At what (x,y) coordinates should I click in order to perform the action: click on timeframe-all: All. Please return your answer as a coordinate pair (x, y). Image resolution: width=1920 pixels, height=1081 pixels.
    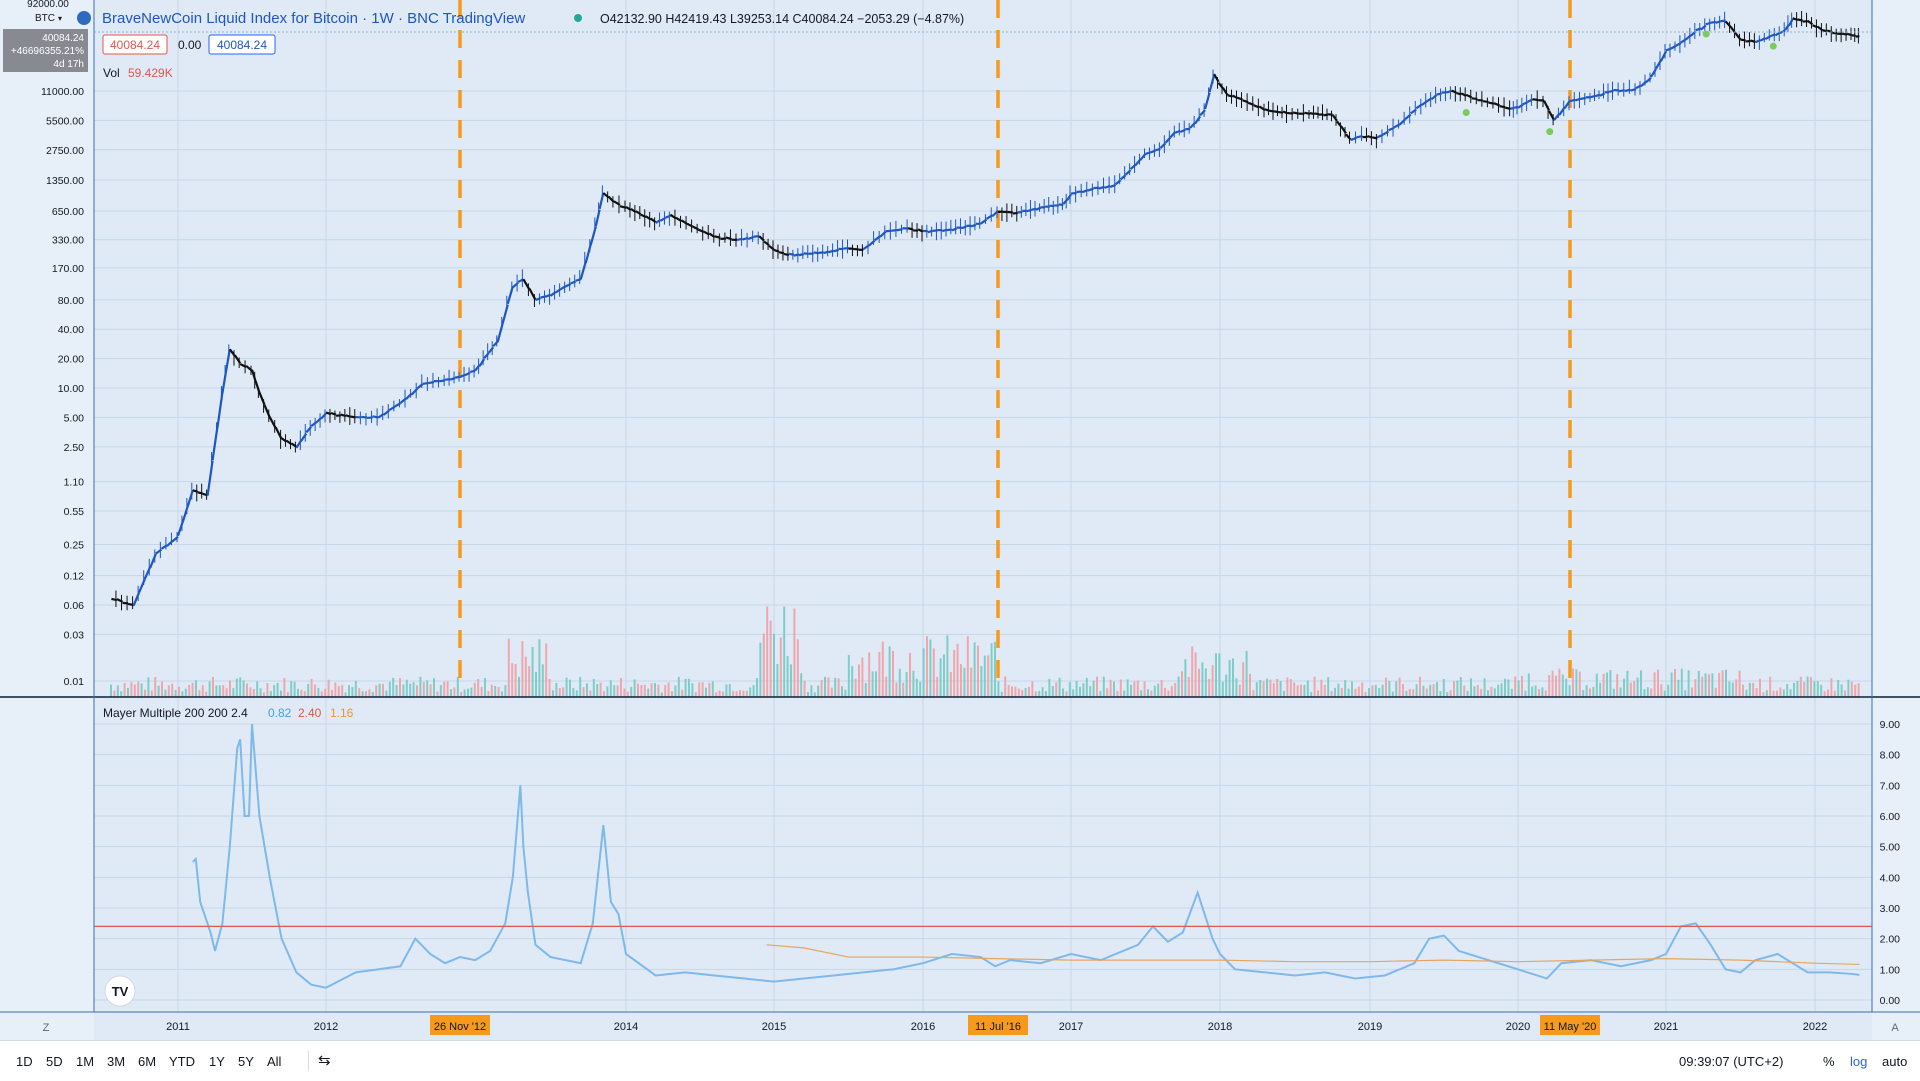
    Looking at the image, I should click on (274, 1061).